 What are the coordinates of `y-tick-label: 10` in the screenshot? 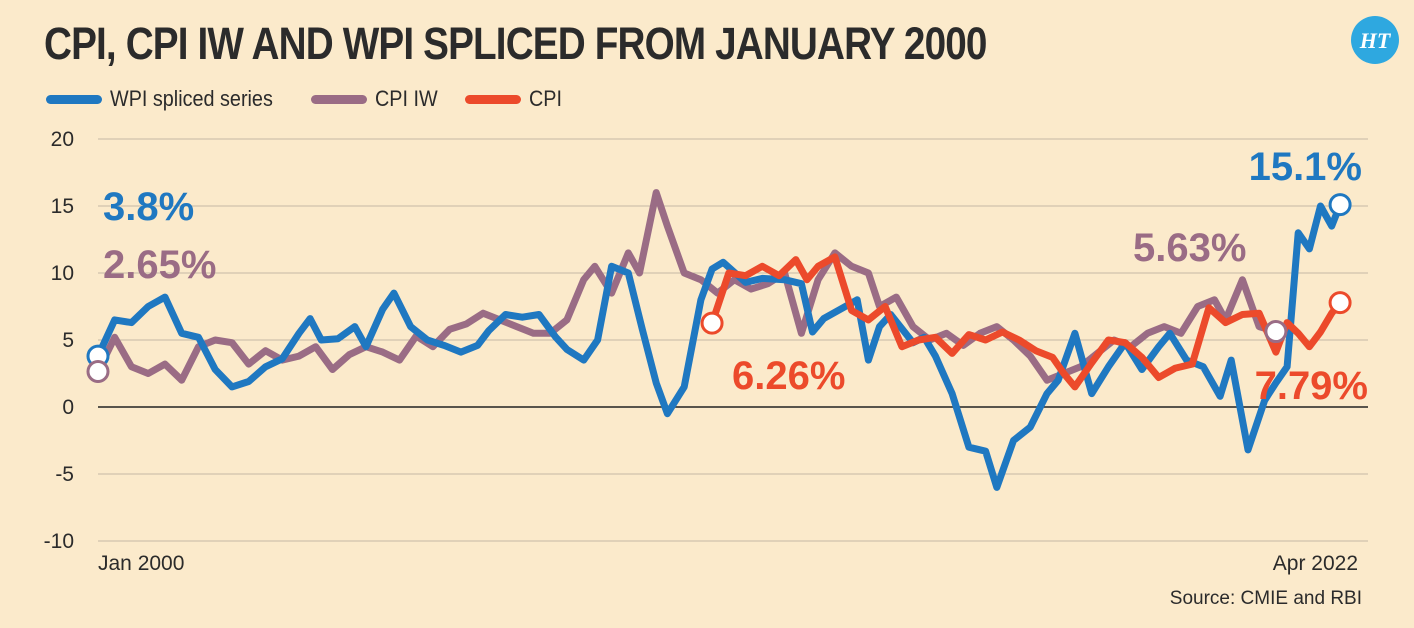 It's located at (62, 273).